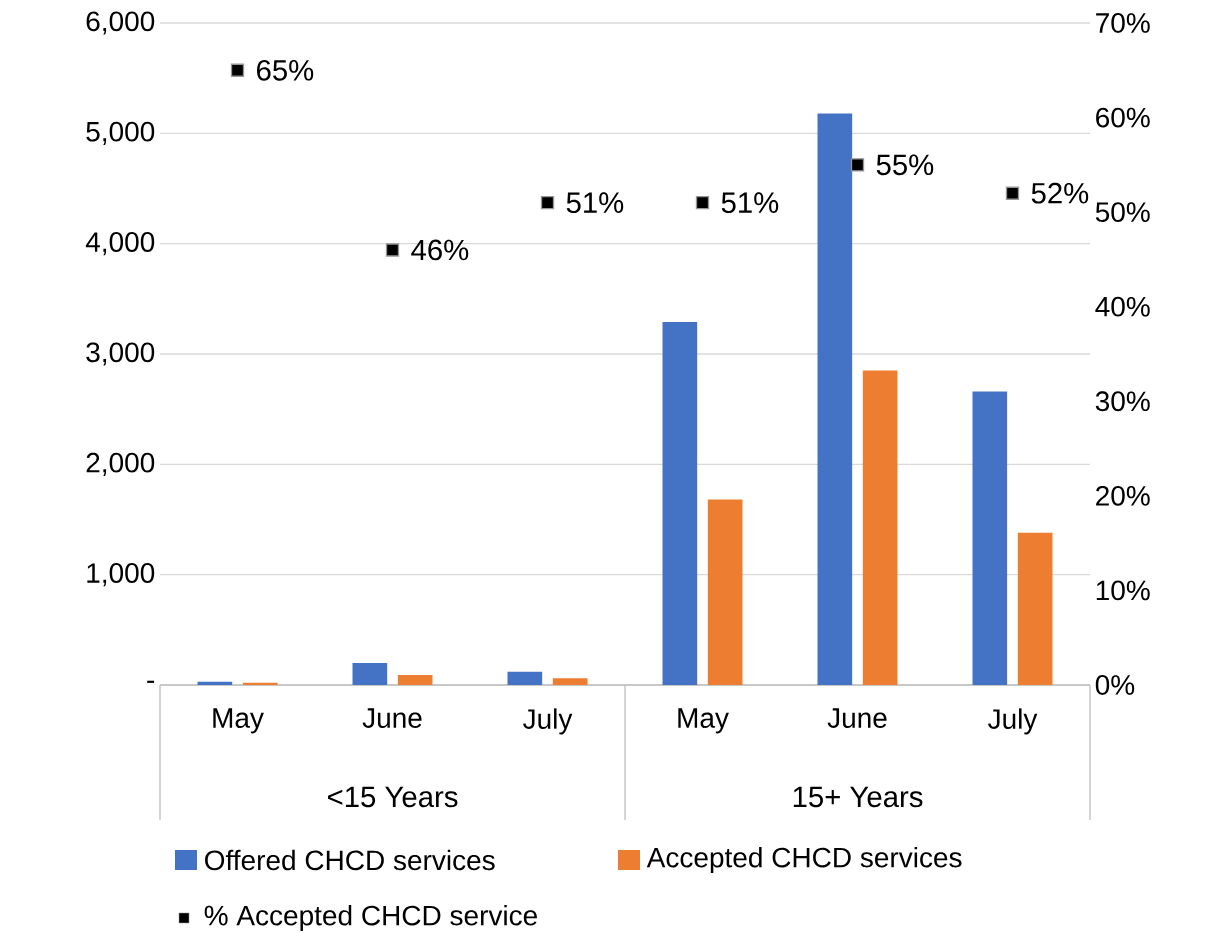 The image size is (1211, 937). I want to click on y2-tick-label: 60%, so click(1123, 117).